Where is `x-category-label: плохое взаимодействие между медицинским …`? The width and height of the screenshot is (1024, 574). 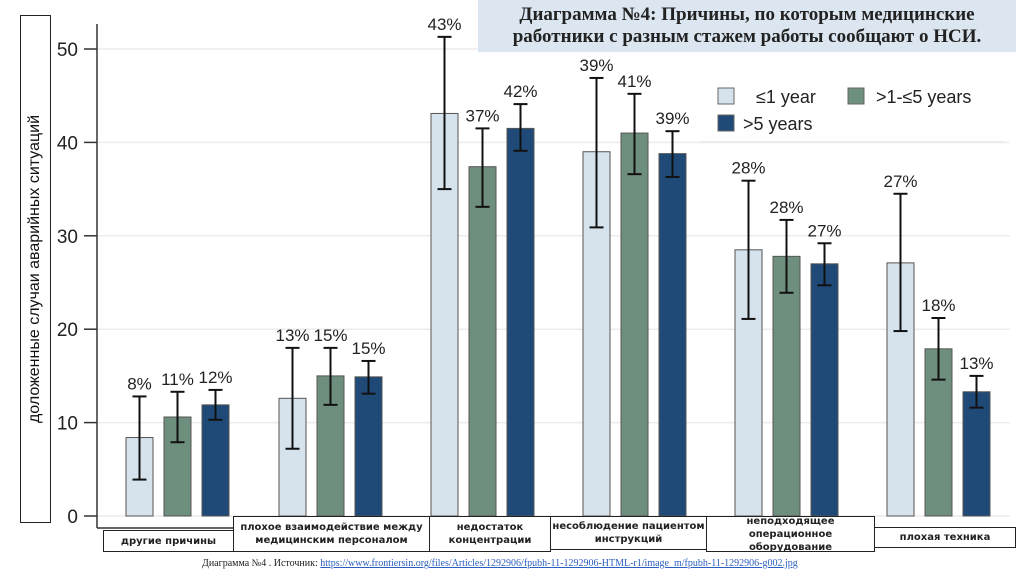 x-category-label: плохое взаимодействие между медицинским … is located at coordinates (331, 534).